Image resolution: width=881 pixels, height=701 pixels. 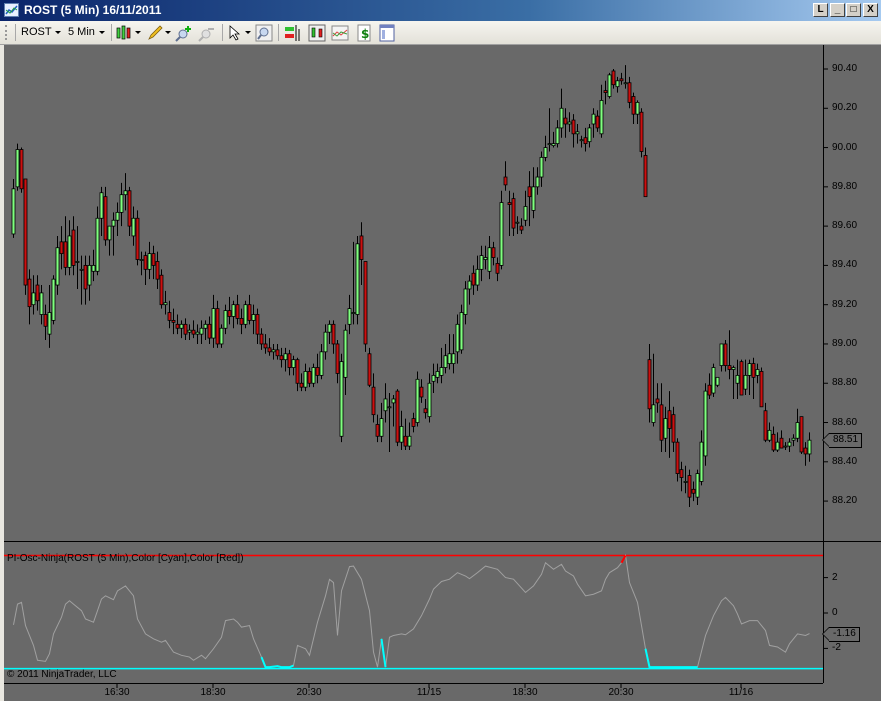 I want to click on zoom-box-icon, so click(x=264, y=33).